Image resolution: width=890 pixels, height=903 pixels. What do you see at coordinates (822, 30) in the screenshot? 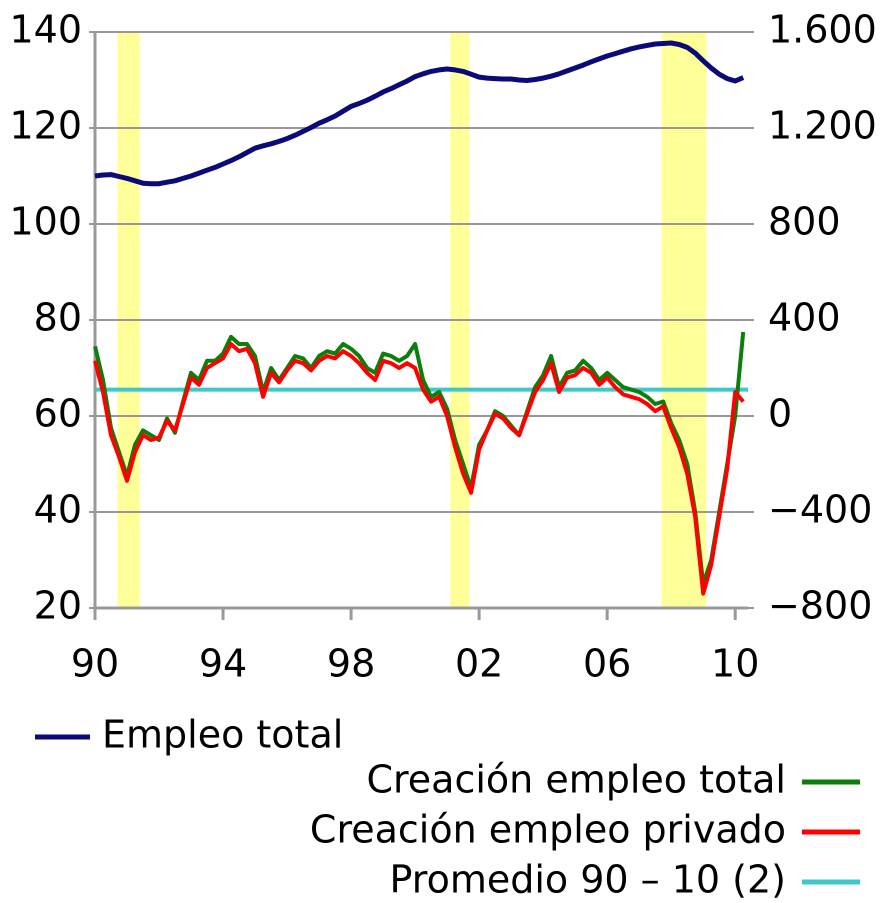
I see `y2-tick-label: 1.600` at bounding box center [822, 30].